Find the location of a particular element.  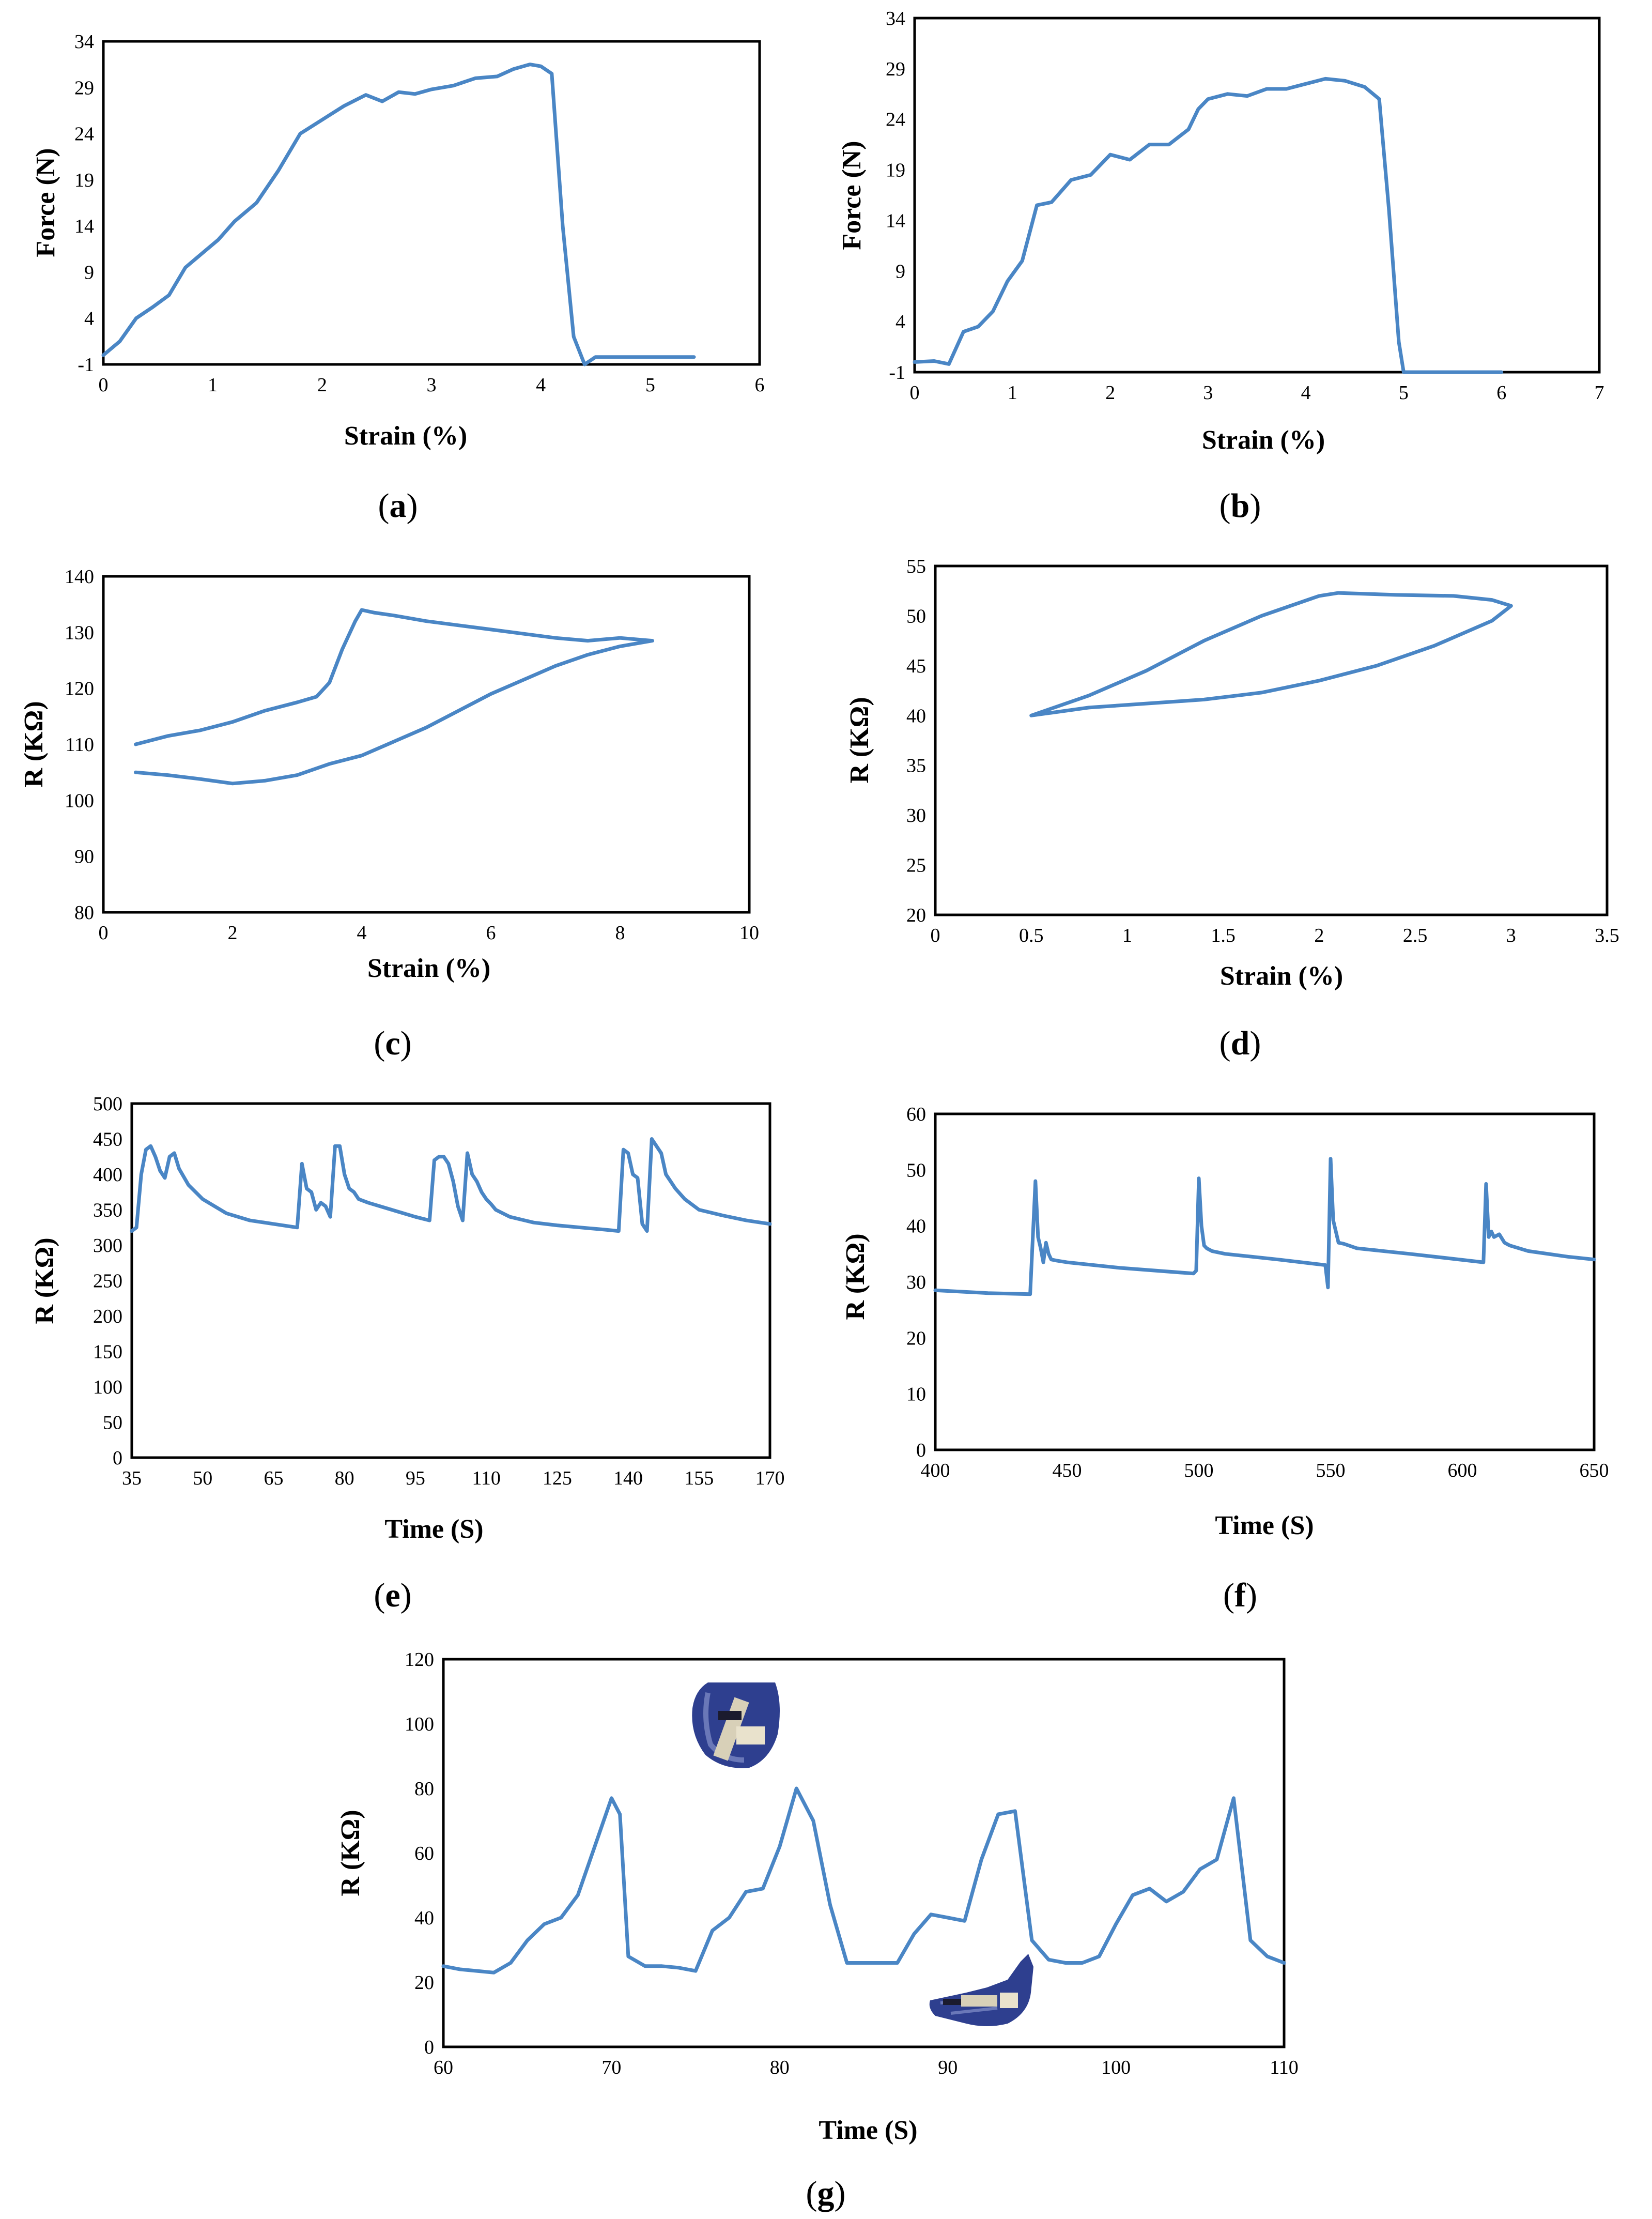

y-tick-label: -1 is located at coordinates (86, 365).